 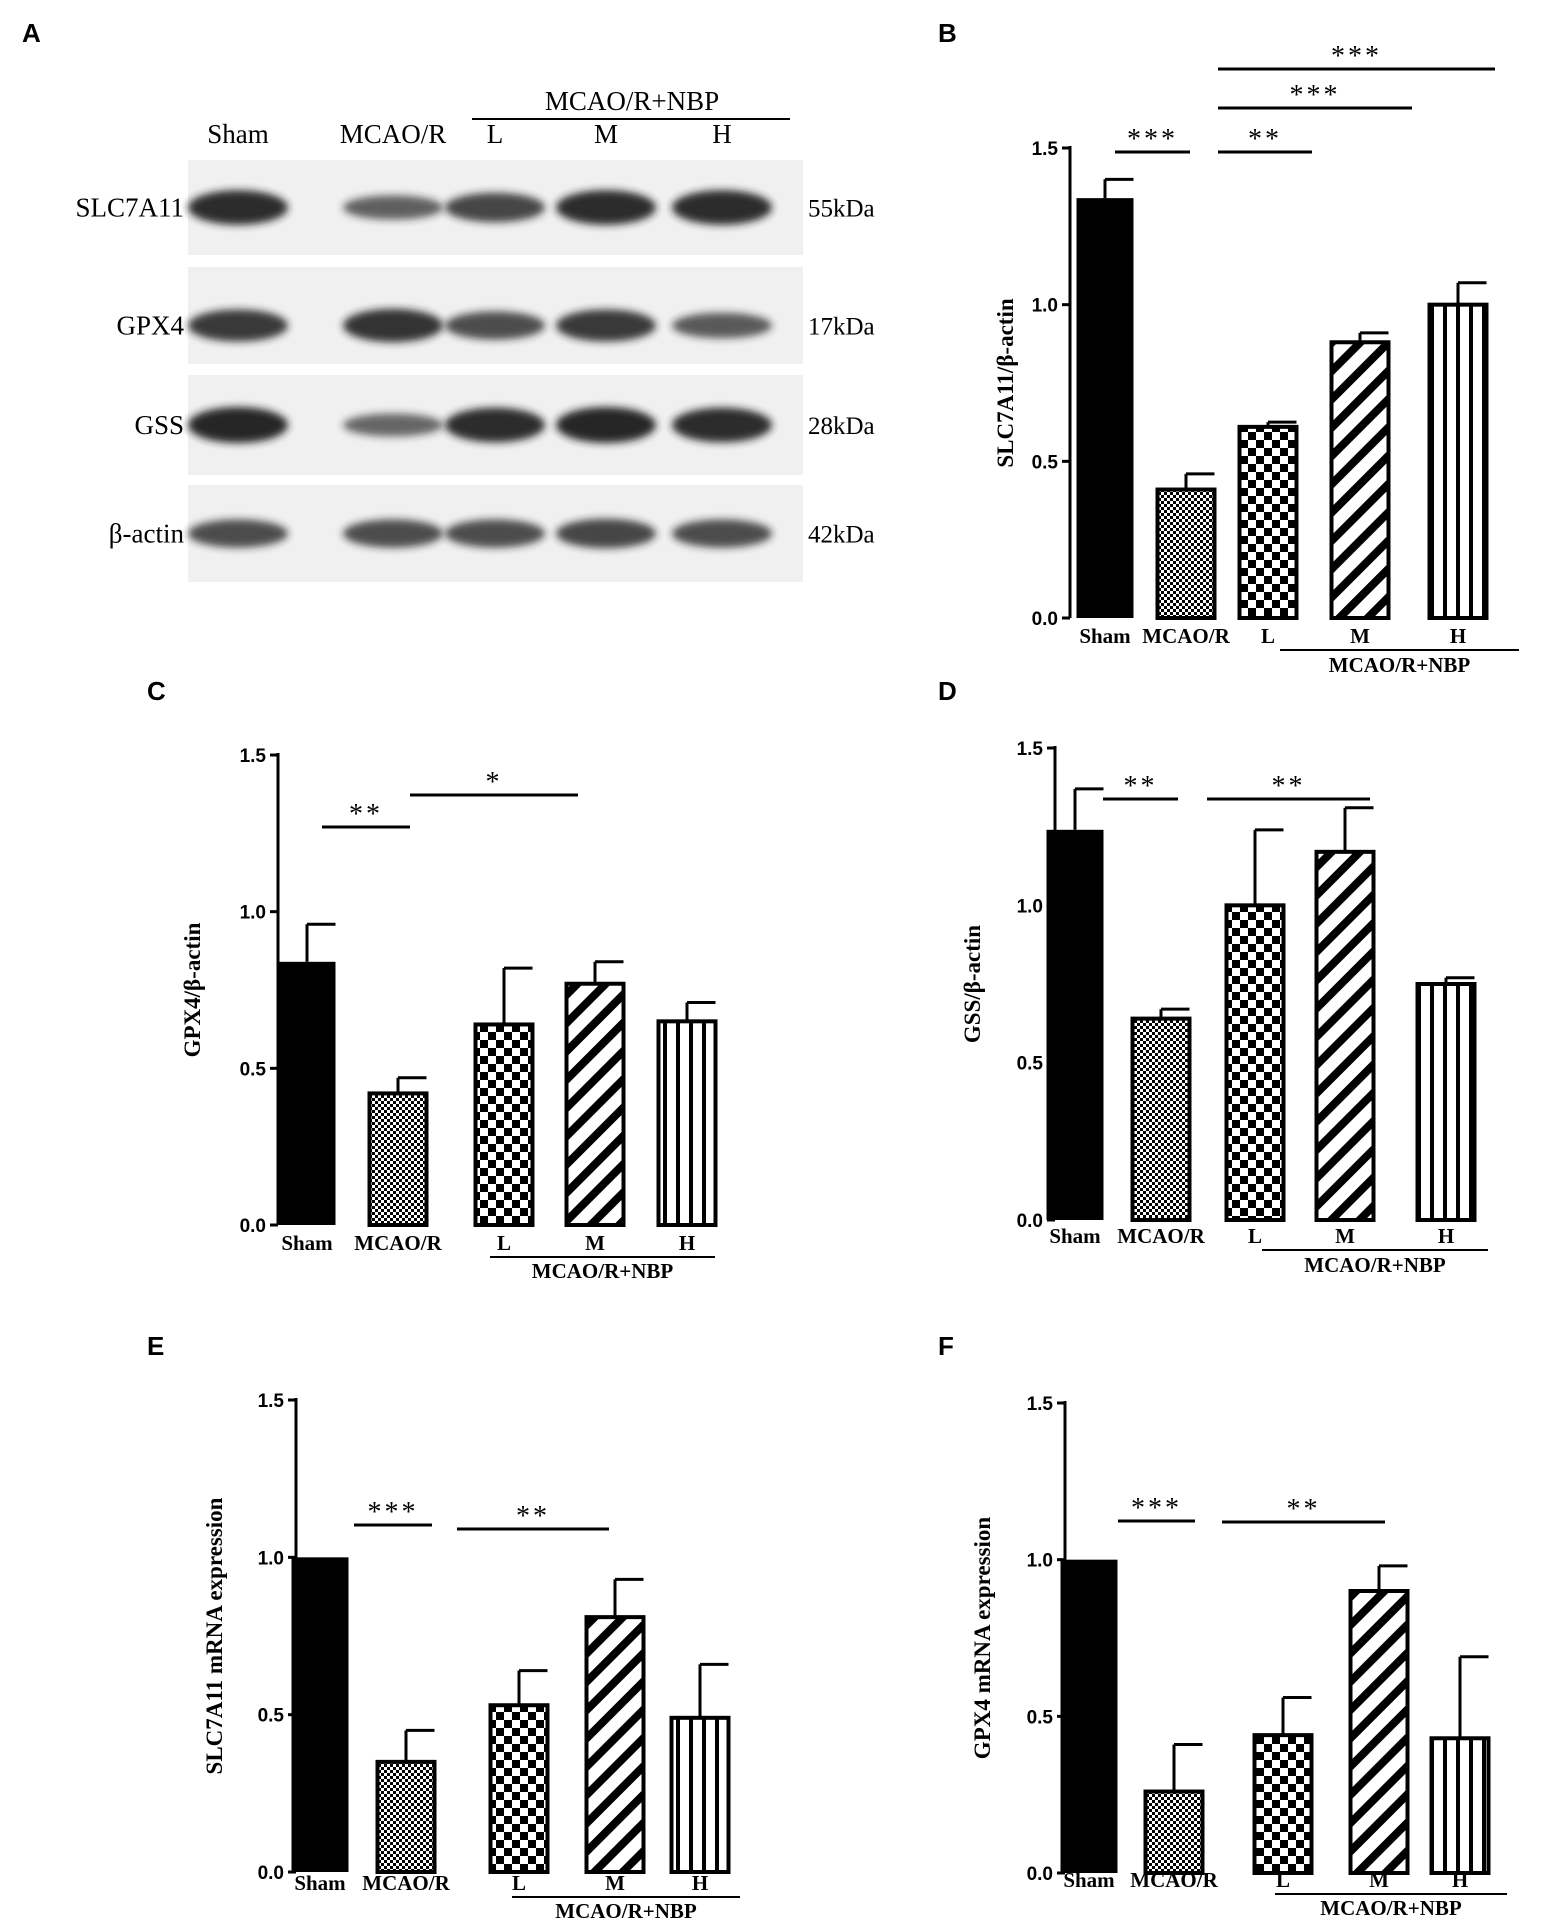 I want to click on blot-kda-label: 28kDa, so click(x=841, y=426).